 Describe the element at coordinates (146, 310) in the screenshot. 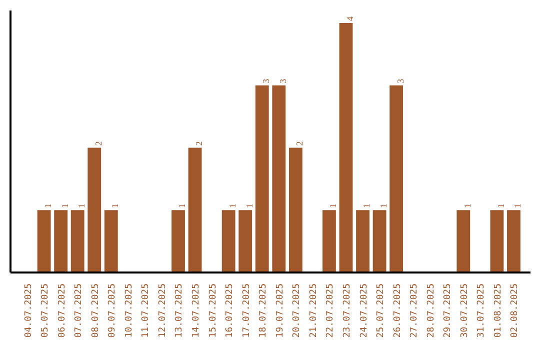

I see `x-tick-label: 11.07.2025` at that location.